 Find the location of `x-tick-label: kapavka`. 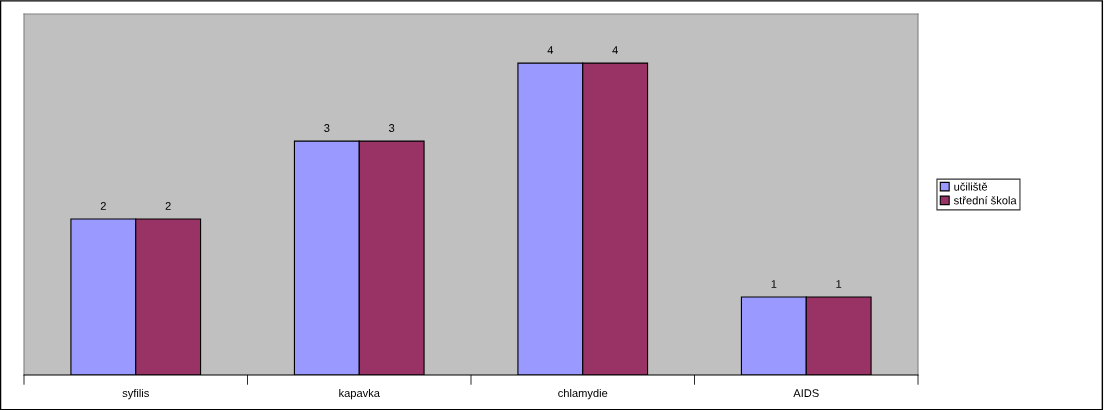

x-tick-label: kapavka is located at coordinates (359, 394).